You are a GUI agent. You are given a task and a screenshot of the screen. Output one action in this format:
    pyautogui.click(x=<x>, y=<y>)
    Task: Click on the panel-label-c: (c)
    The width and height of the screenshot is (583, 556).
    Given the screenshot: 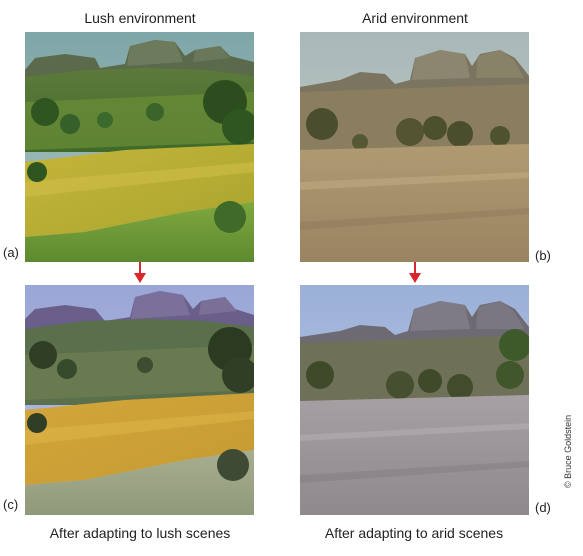 What is the action you would take?
    pyautogui.click(x=11, y=504)
    